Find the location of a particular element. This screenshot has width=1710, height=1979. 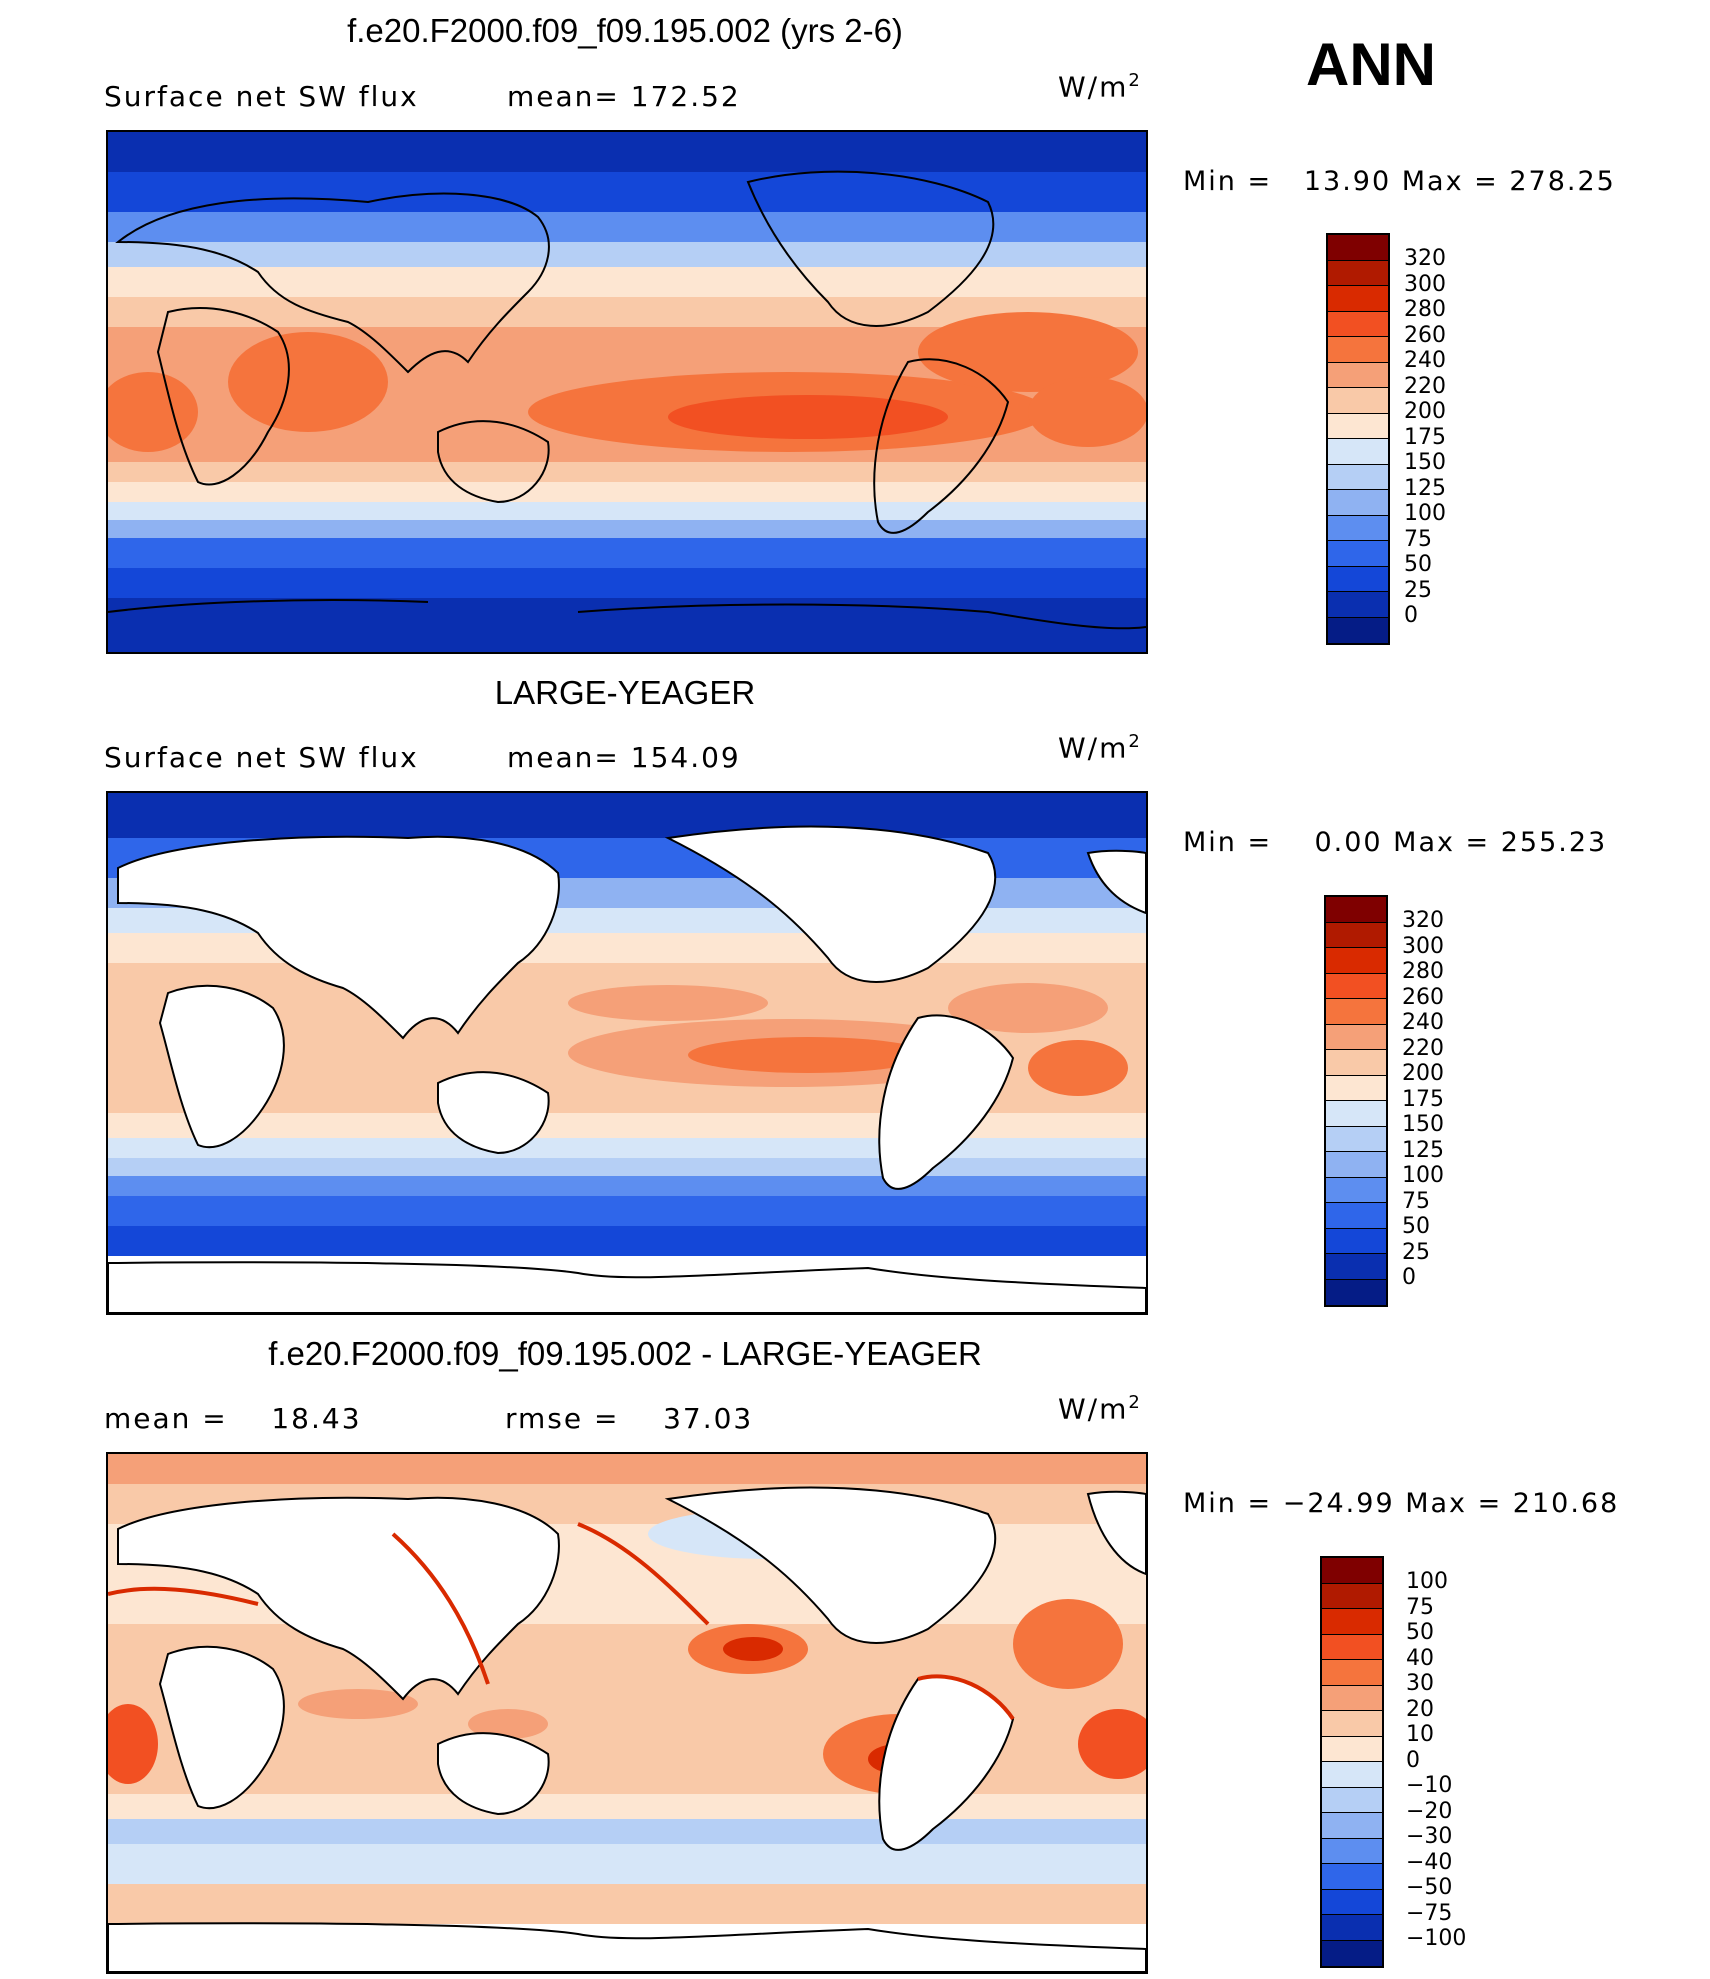

cbar3-label: −50 is located at coordinates (1429, 1887).